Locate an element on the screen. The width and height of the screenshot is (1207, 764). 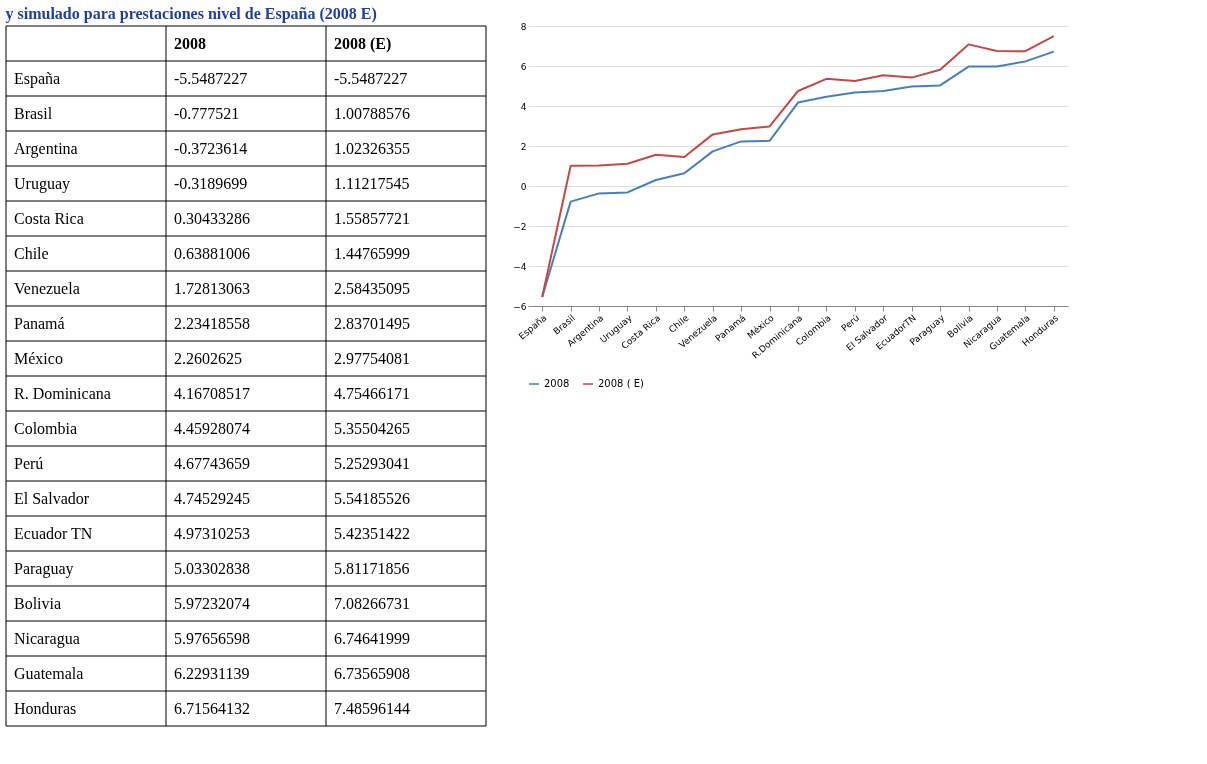
data-label: -0.3723614 is located at coordinates (211, 148).